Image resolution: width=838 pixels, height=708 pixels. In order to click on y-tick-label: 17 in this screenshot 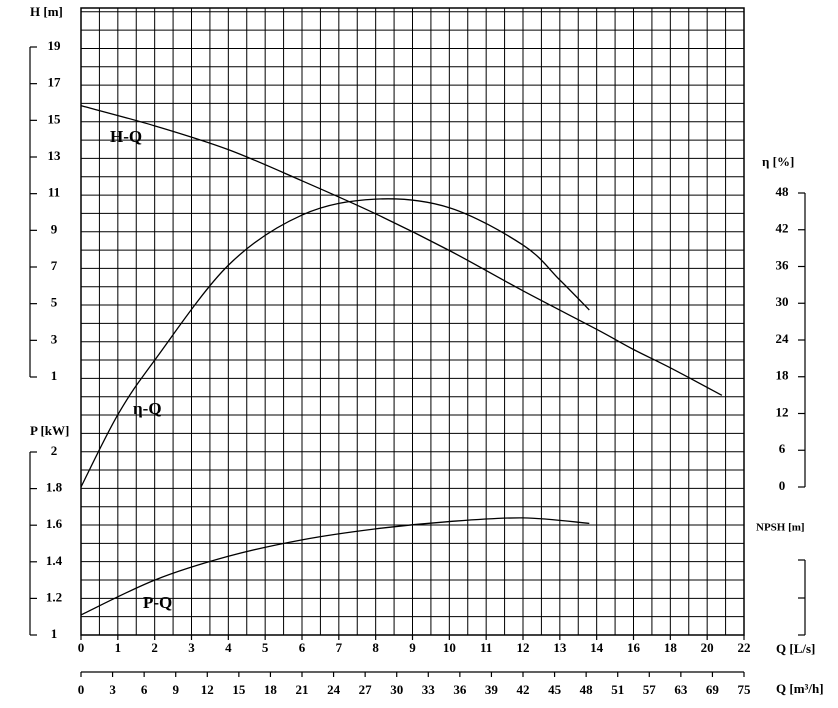, I will do `click(55, 82)`.